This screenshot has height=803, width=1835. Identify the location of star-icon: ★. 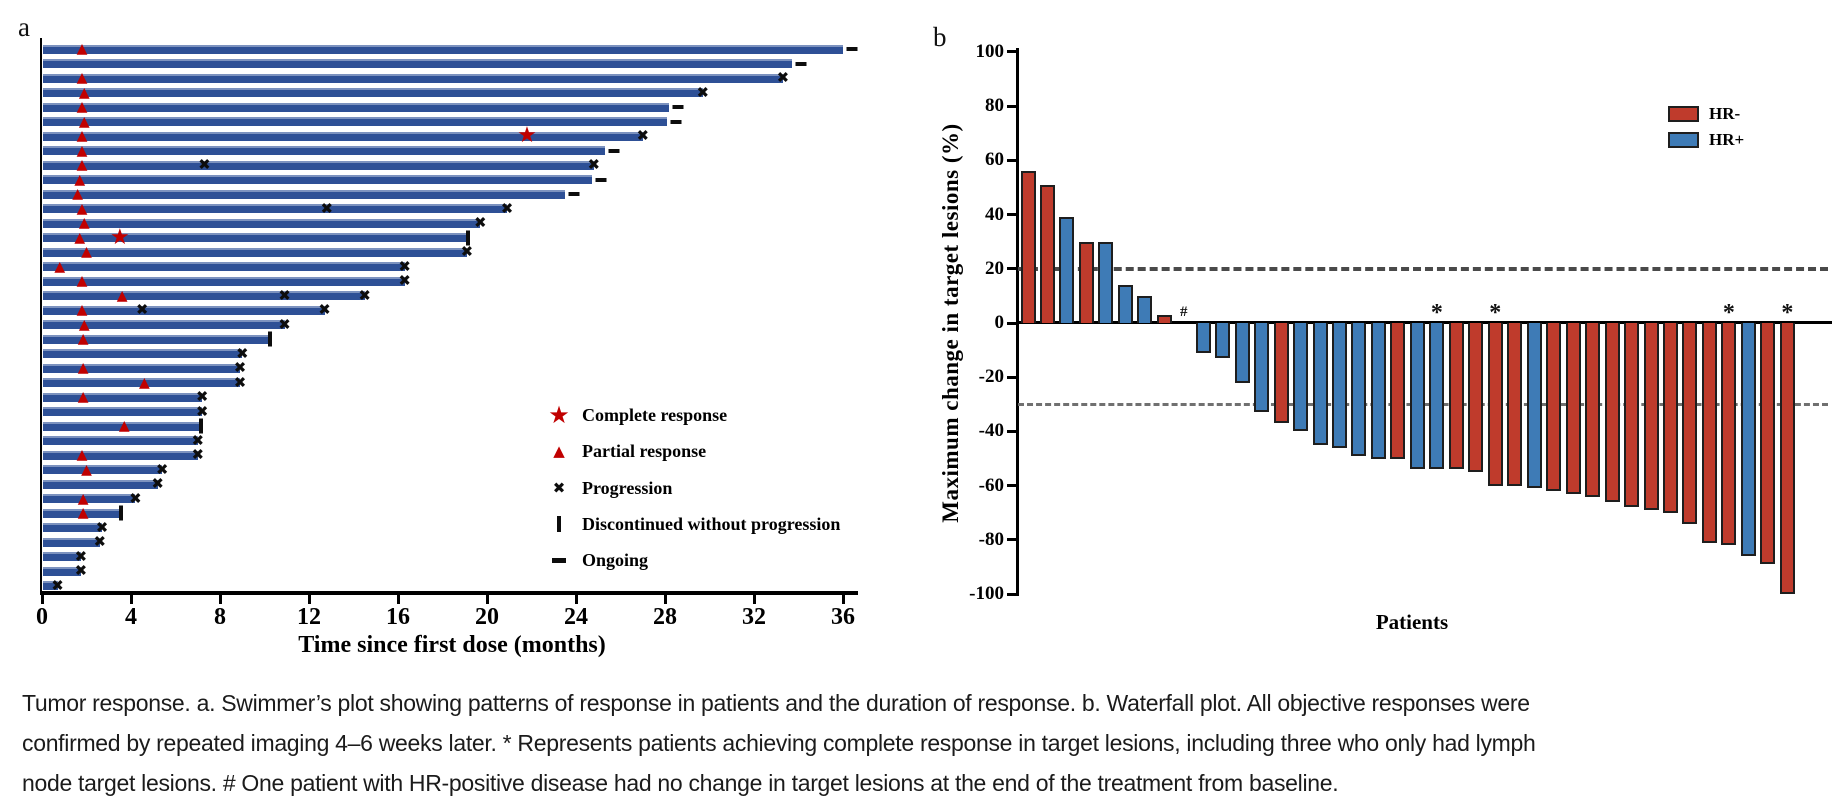
(559, 415).